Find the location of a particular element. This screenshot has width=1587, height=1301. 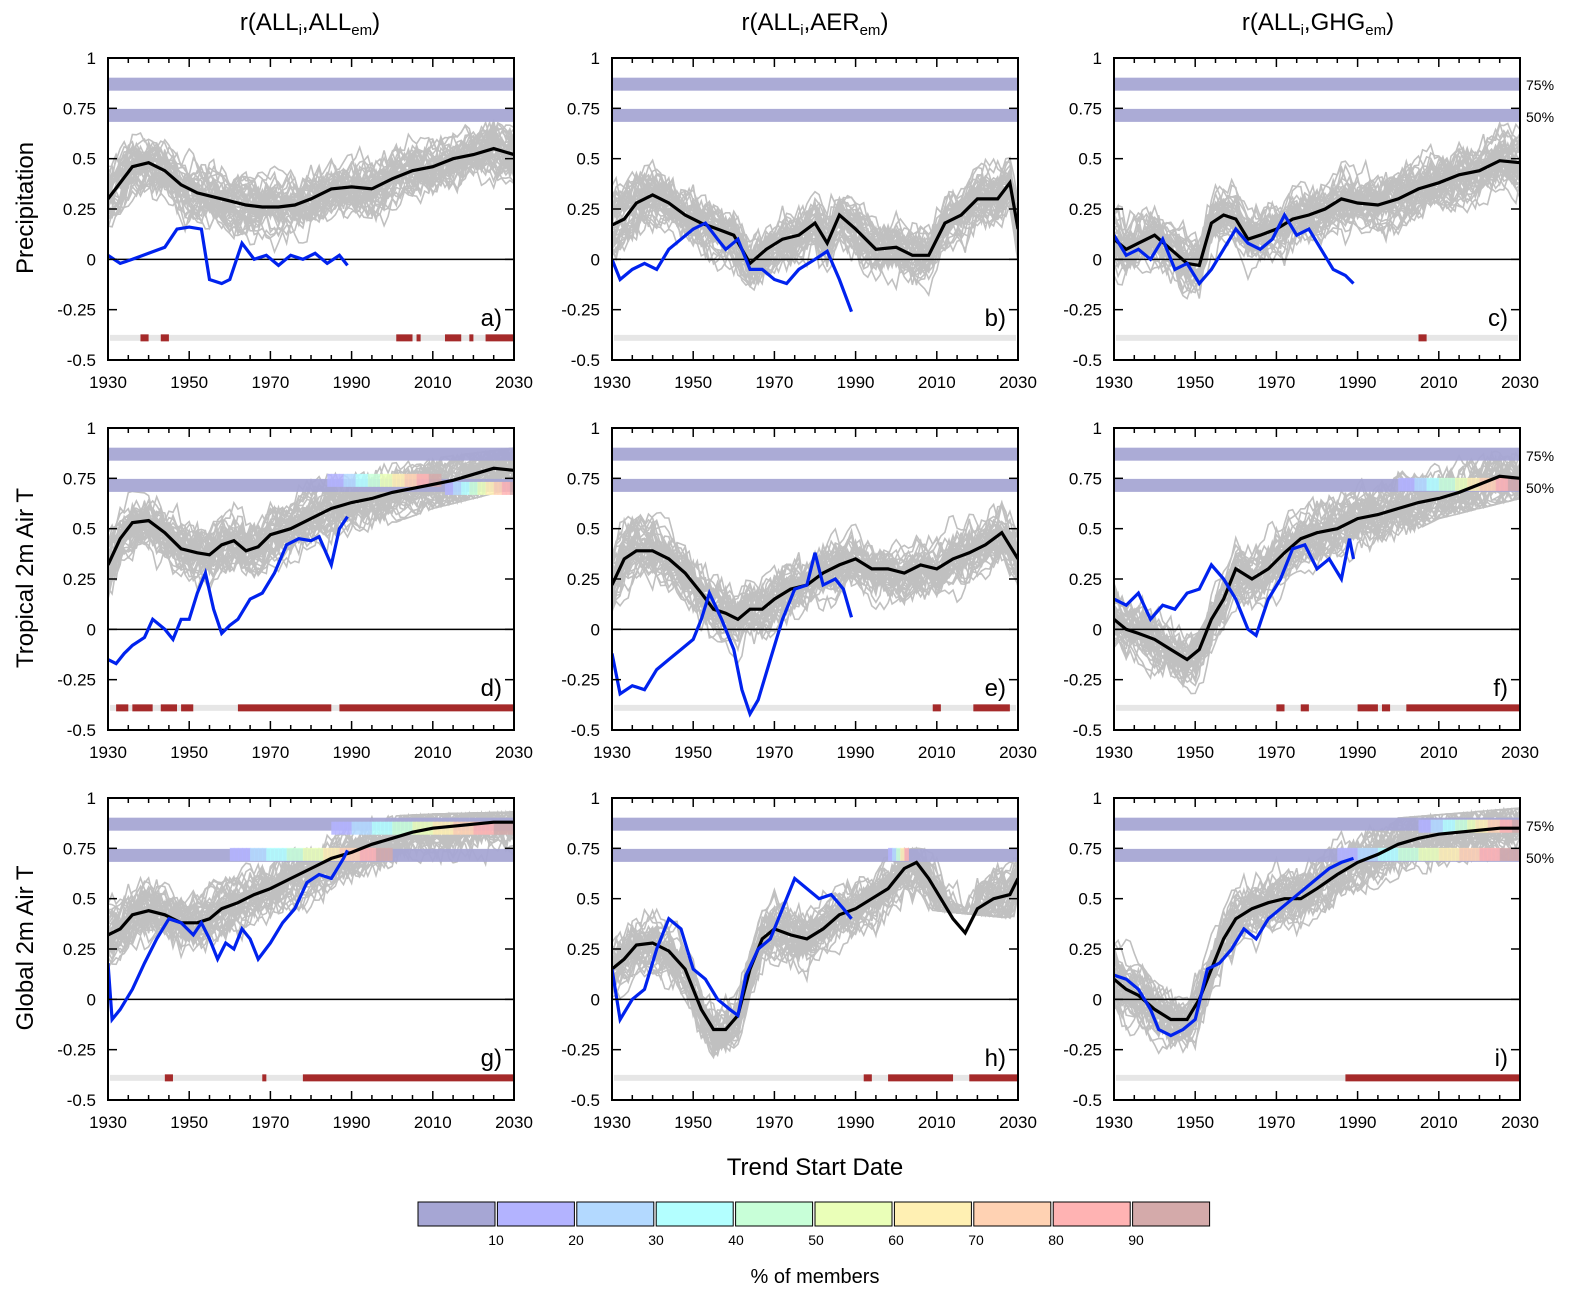

x-tick-label: 2030 is located at coordinates (1018, 382).